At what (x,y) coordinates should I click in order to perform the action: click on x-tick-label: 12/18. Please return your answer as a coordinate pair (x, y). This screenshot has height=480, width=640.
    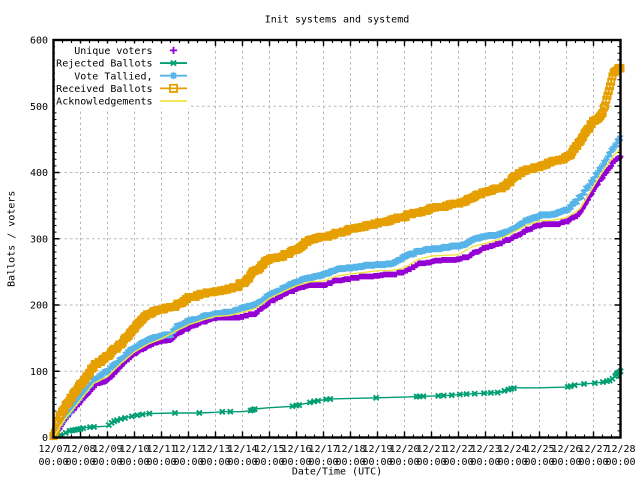
    Looking at the image, I should click on (350, 449).